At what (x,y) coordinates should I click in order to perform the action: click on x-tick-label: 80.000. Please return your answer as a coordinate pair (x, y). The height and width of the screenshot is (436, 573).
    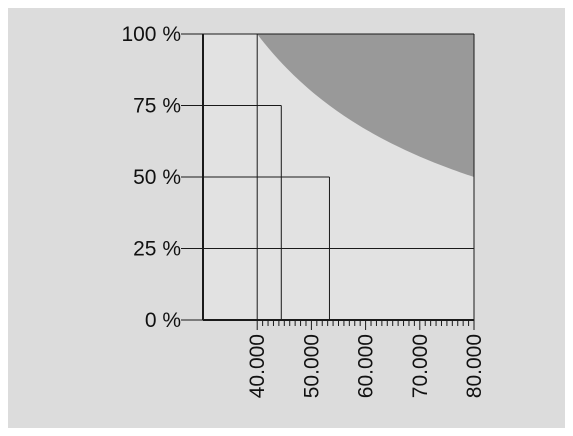
    Looking at the image, I should click on (474, 366).